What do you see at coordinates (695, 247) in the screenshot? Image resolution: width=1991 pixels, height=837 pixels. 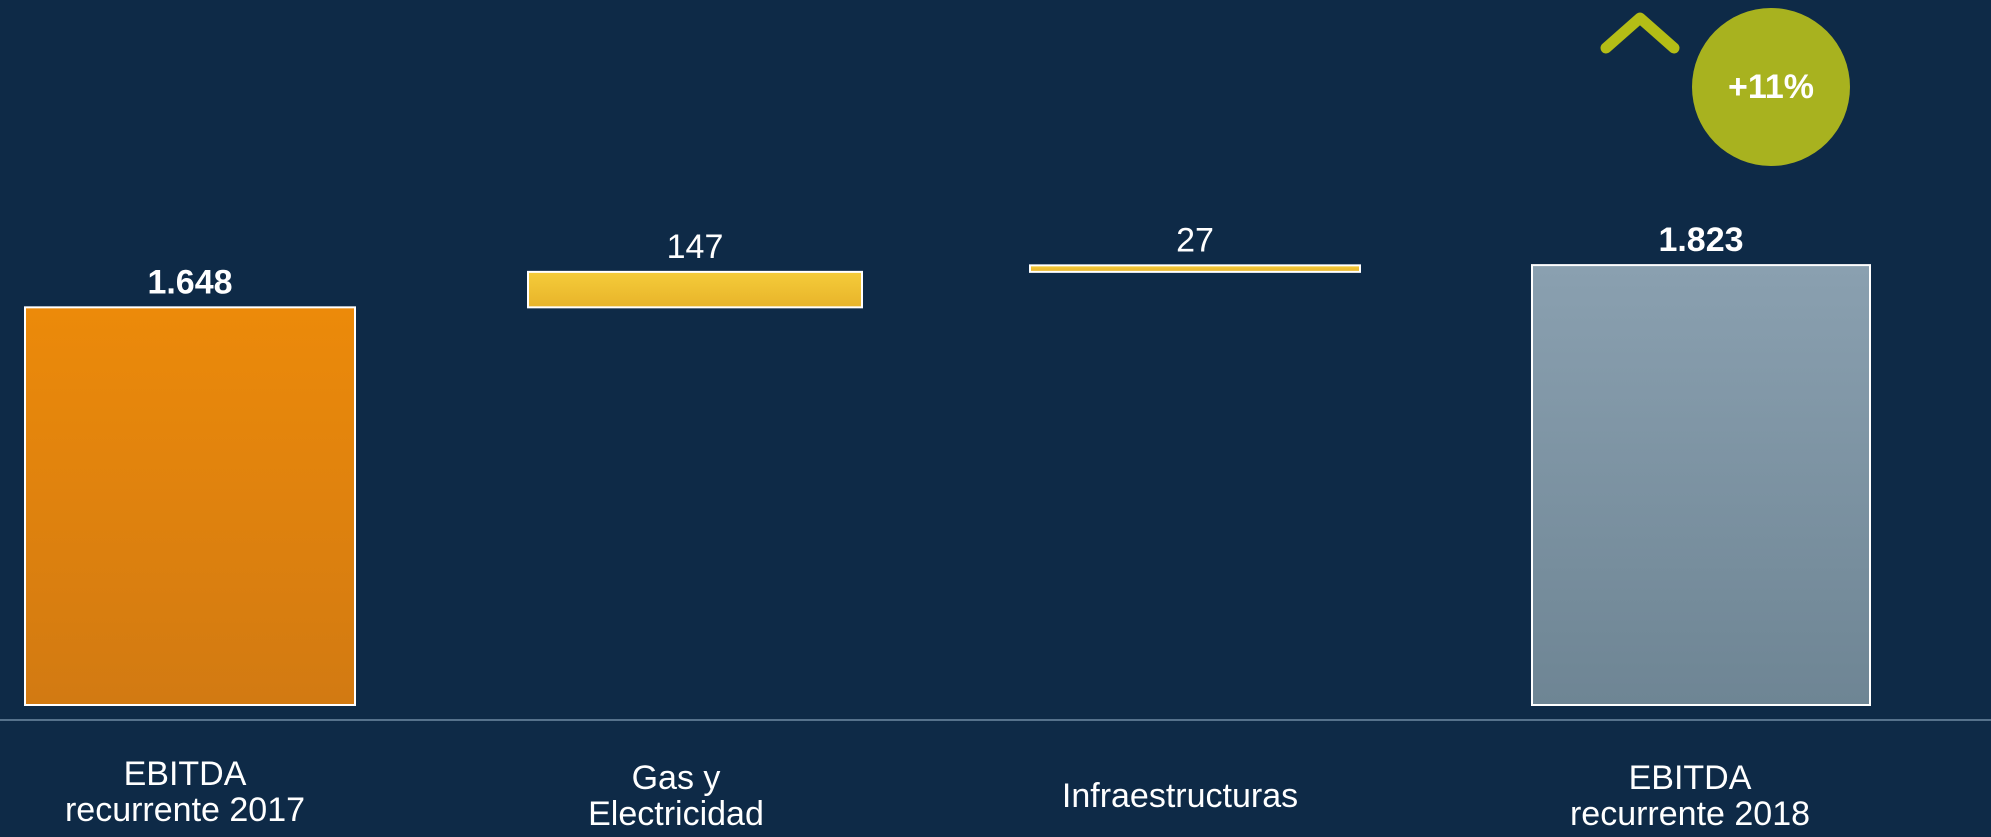 I see `value-label-1: 147` at bounding box center [695, 247].